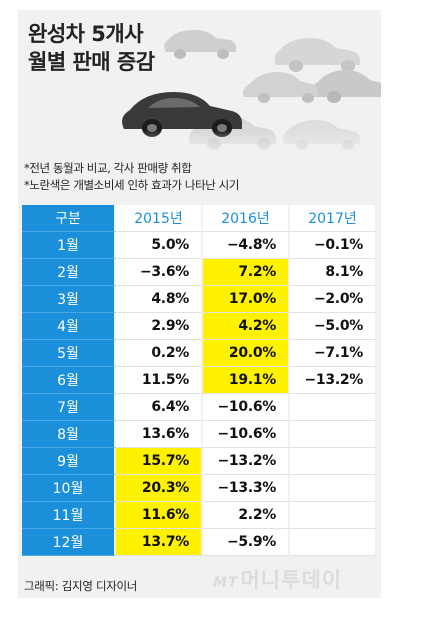  What do you see at coordinates (132, 185) in the screenshot?
I see `note-2: *노란색은 개별소비세 인하 효과가 나타난 시기` at bounding box center [132, 185].